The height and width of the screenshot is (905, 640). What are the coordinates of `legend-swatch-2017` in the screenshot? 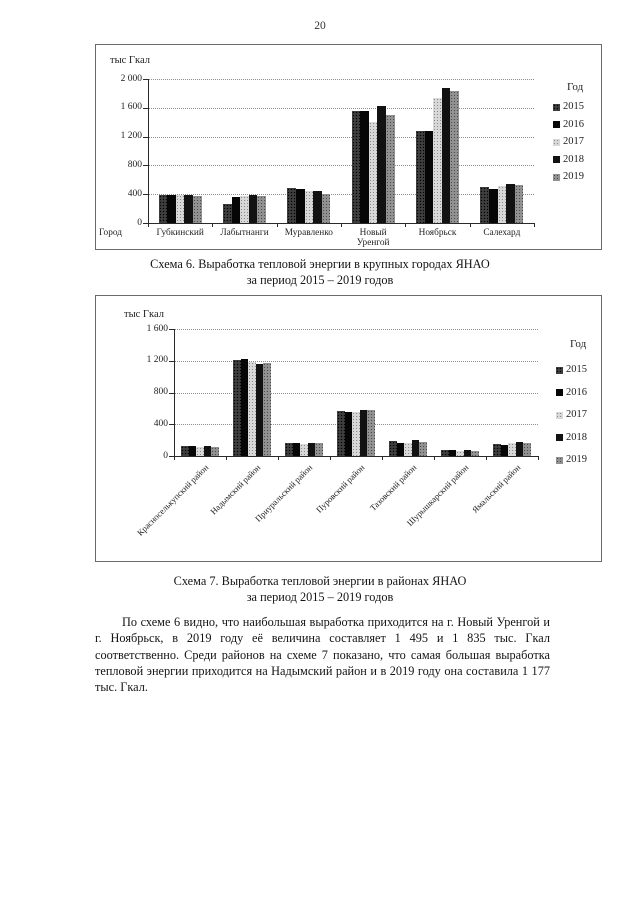 It's located at (556, 142).